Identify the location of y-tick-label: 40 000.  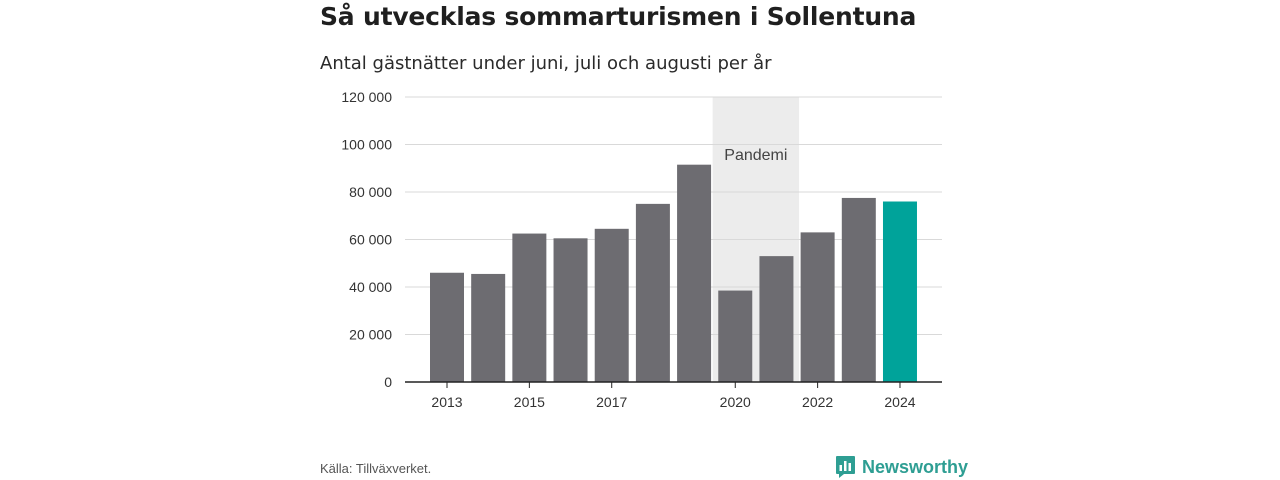
(370, 287).